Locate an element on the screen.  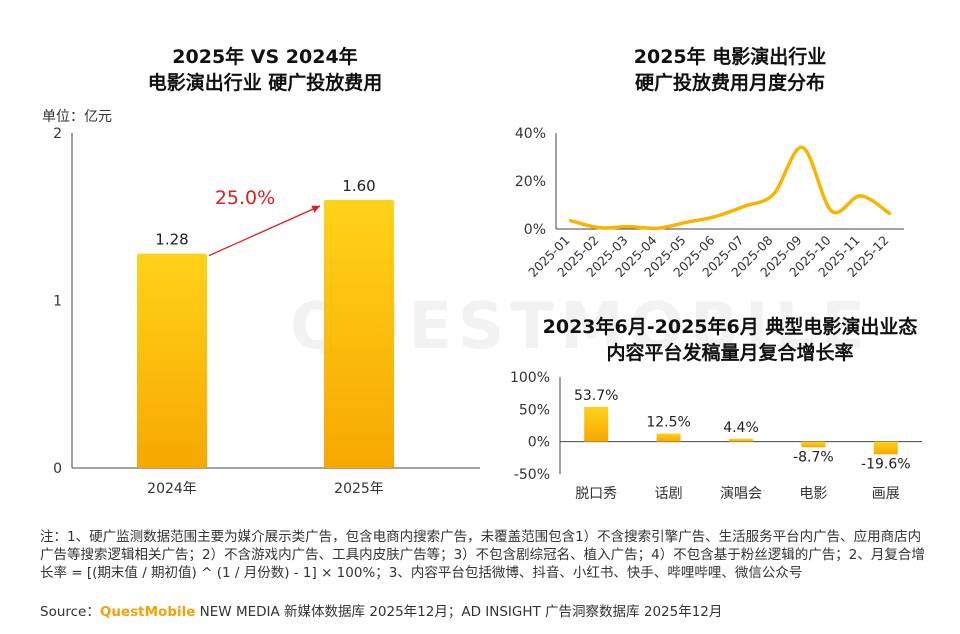
chart1-value-label: 1.60 is located at coordinates (358, 186).